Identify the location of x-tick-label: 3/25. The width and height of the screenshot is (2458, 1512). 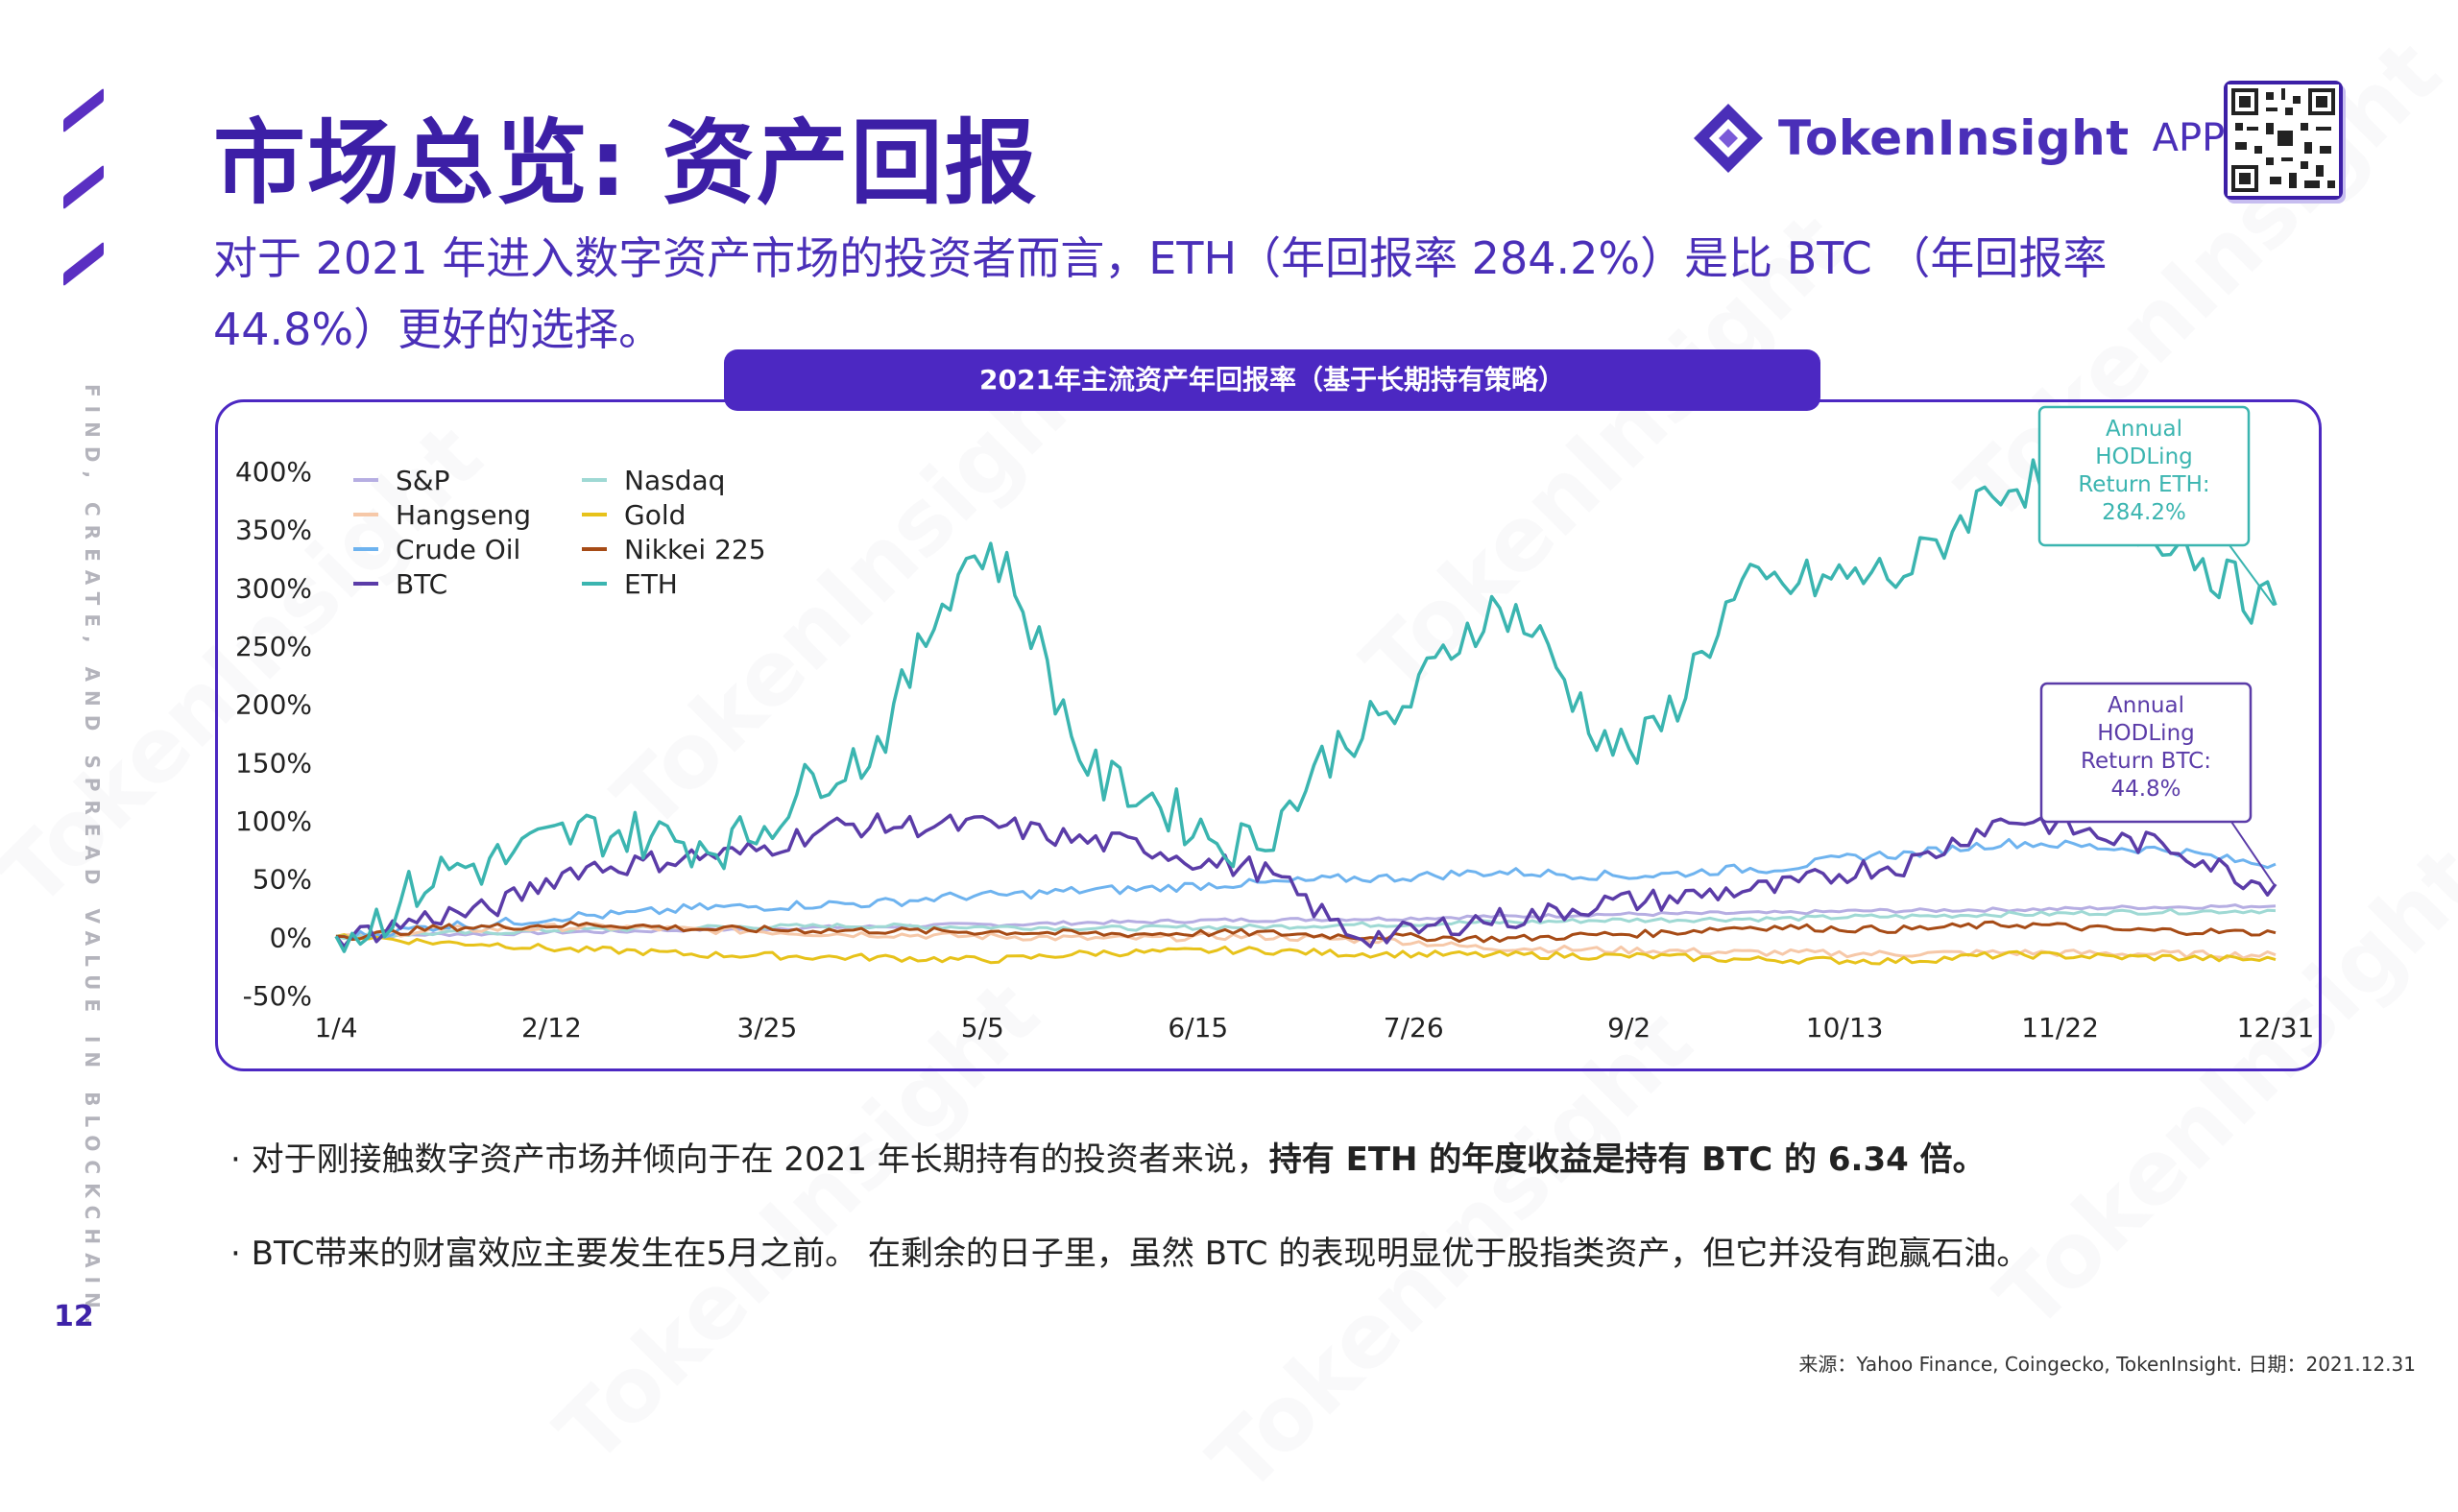
(767, 1028).